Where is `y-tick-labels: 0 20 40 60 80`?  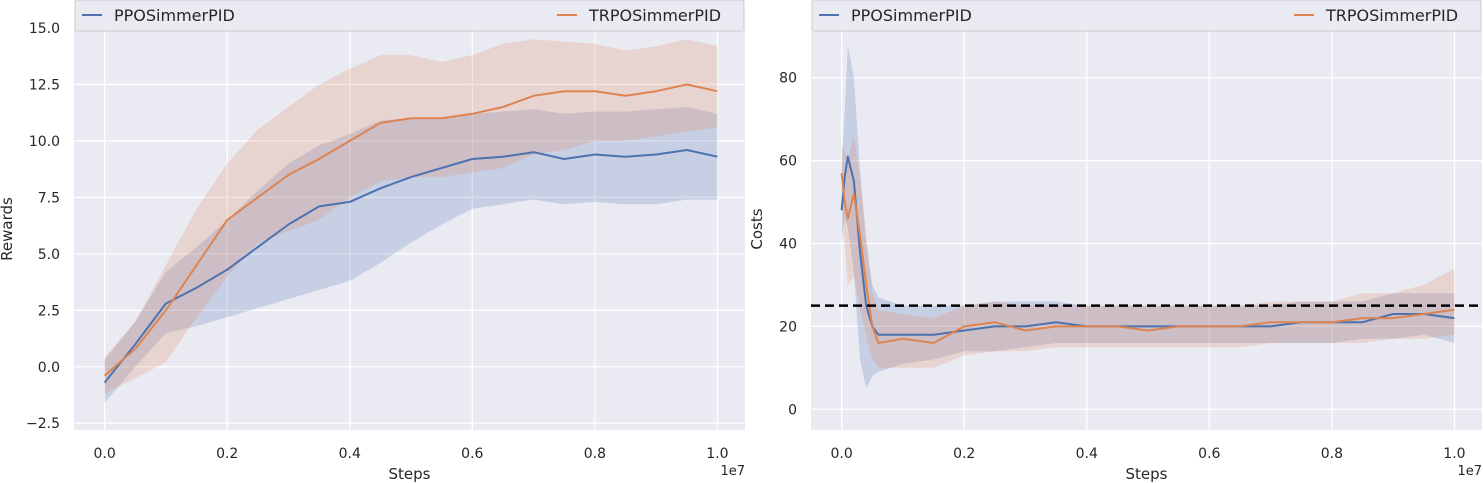
y-tick-labels: 0 20 40 60 80 is located at coordinates (788, 245).